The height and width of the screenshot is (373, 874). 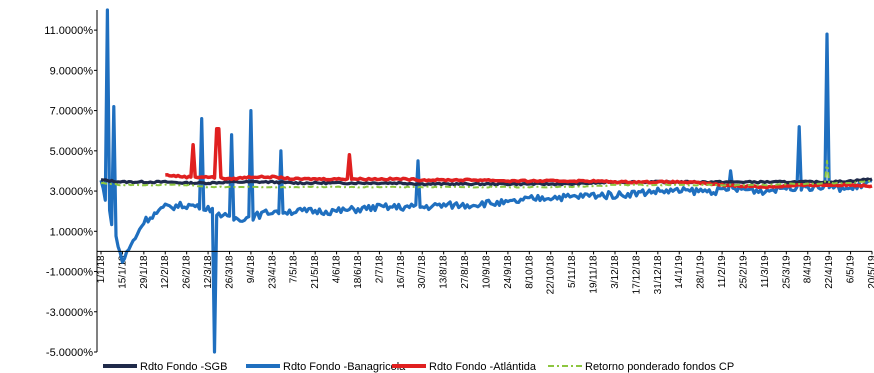 I want to click on x-tick-label: 9/4/18, so click(x=251, y=269).